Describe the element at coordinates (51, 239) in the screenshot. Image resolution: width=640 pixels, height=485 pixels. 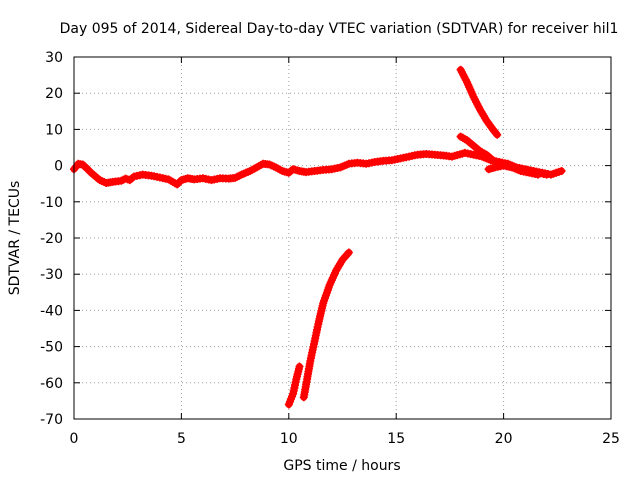
I see `y-tick-label: -20` at that location.